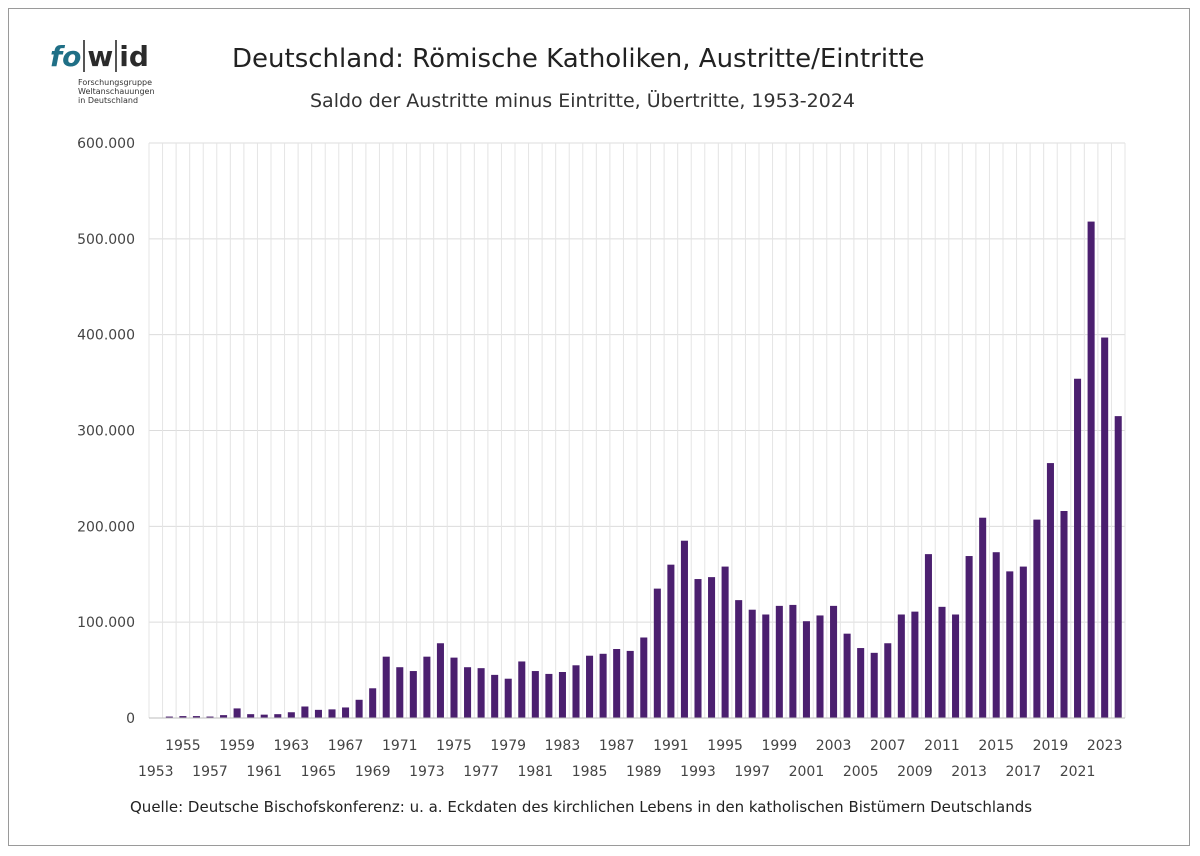 This screenshot has height=856, width=1200. I want to click on bar-1980, so click(522, 689).